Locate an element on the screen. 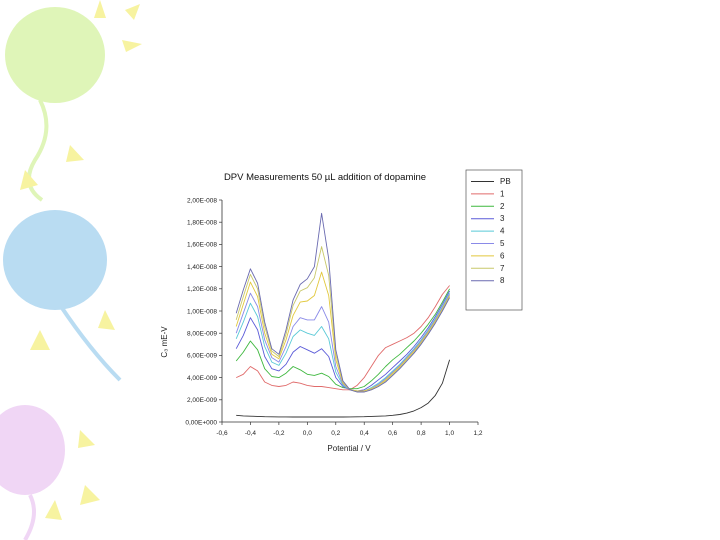 The width and height of the screenshot is (720, 540). legend-label-7: 7 is located at coordinates (502, 268).